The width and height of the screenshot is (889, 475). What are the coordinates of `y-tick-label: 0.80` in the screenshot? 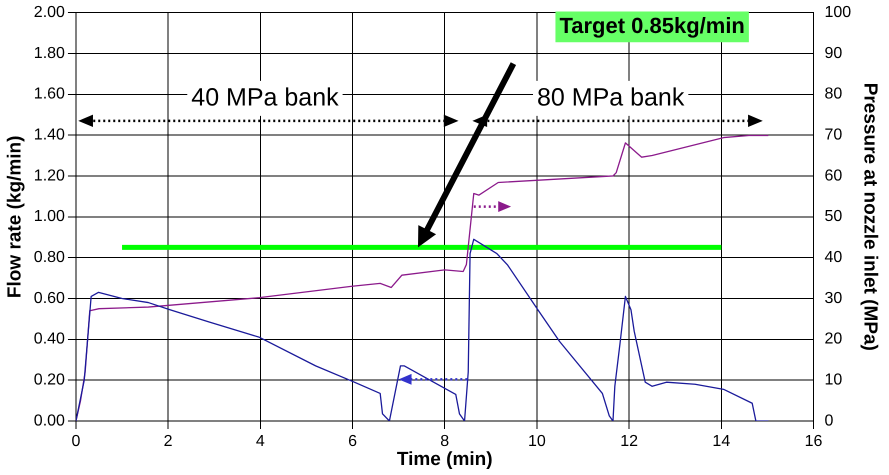 It's located at (50, 257).